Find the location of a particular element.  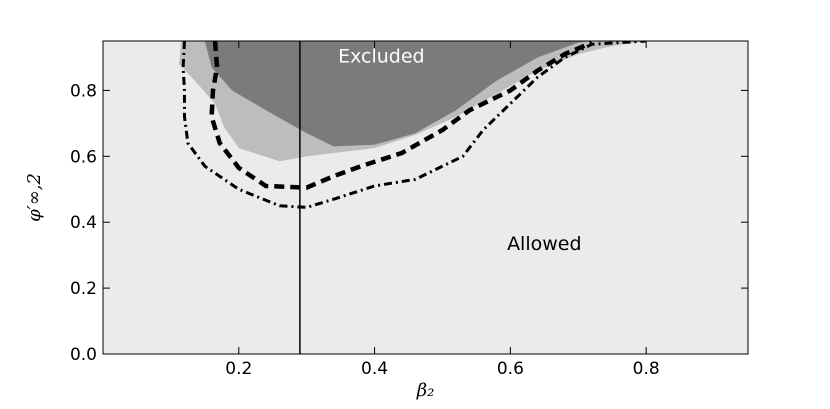

y-tick-label: 0.8 is located at coordinates (83, 91).